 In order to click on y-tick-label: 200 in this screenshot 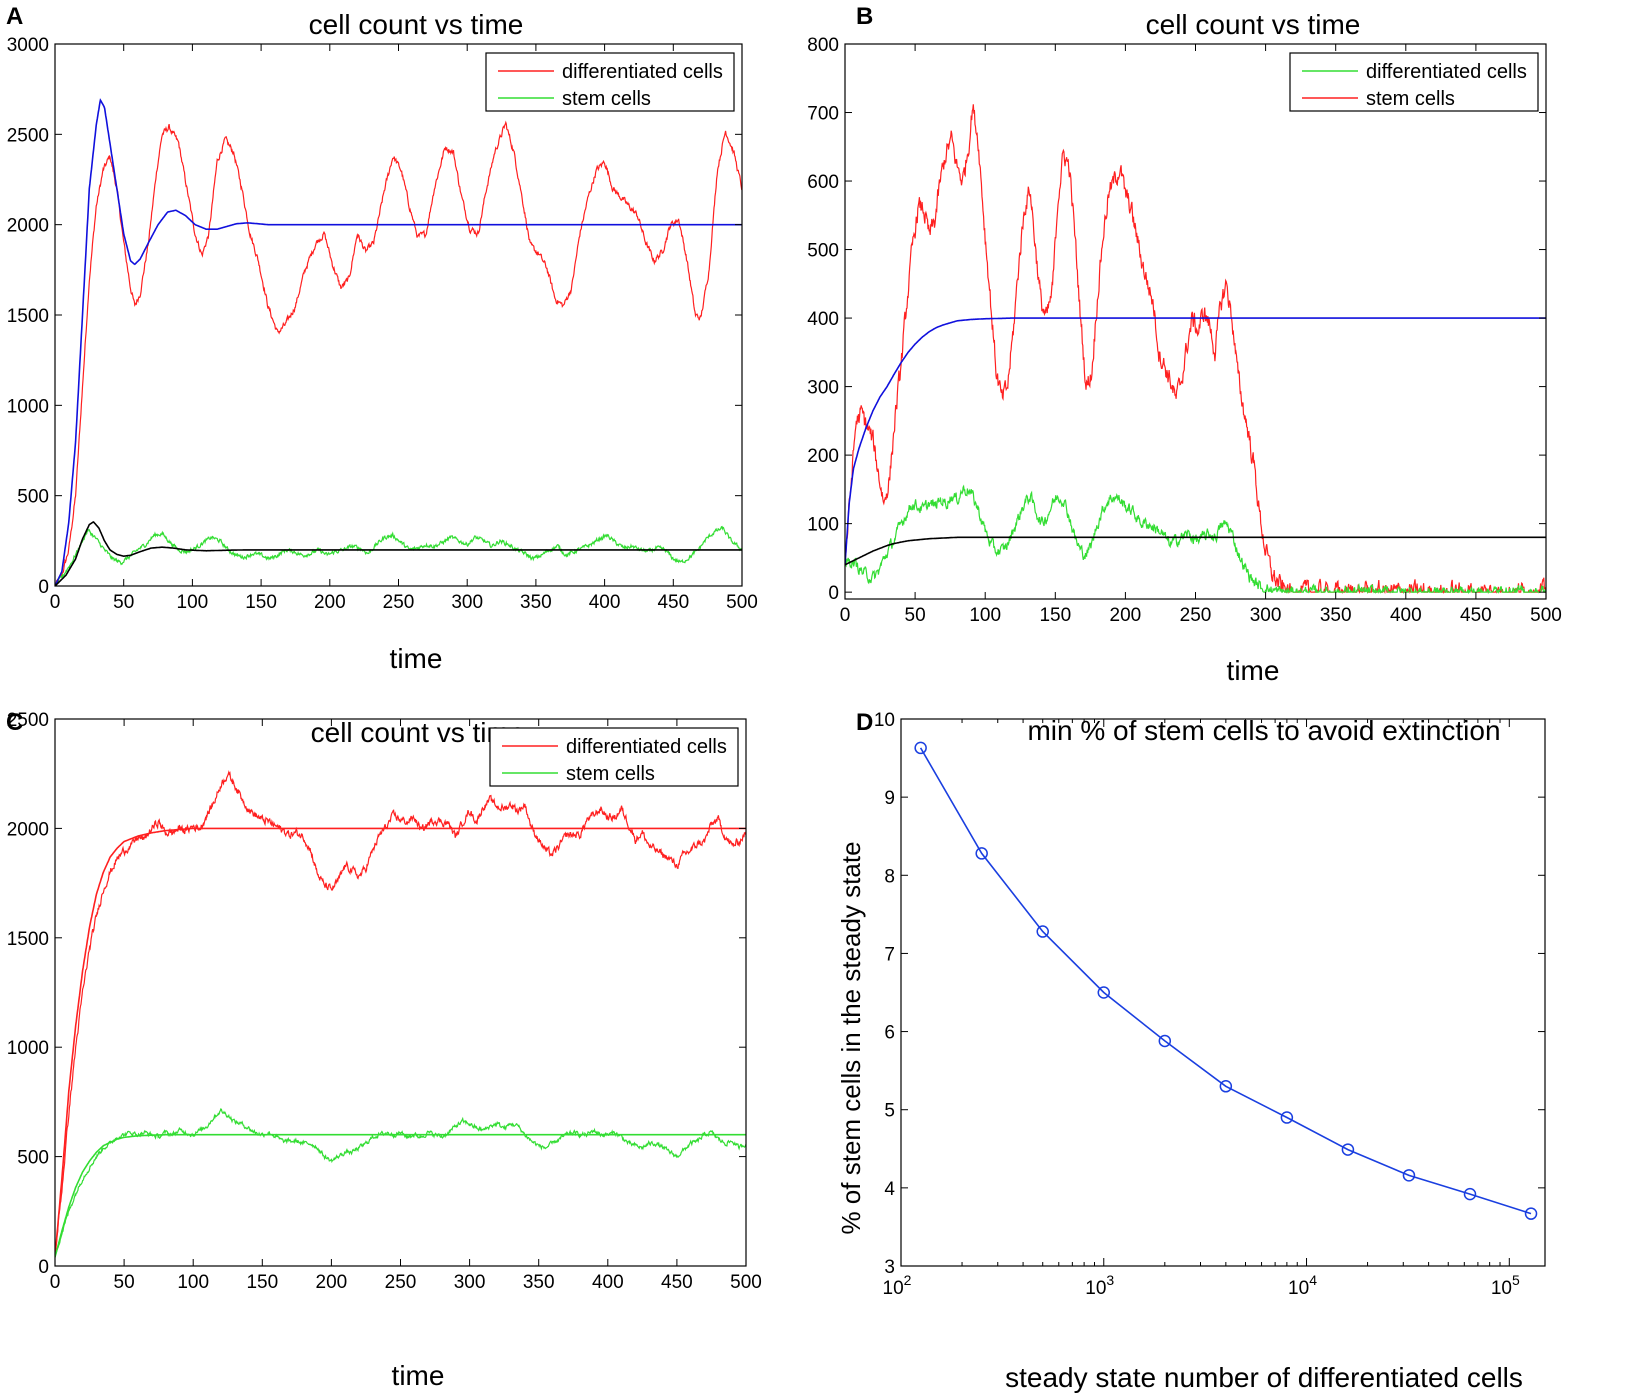, I will do `click(823, 456)`.